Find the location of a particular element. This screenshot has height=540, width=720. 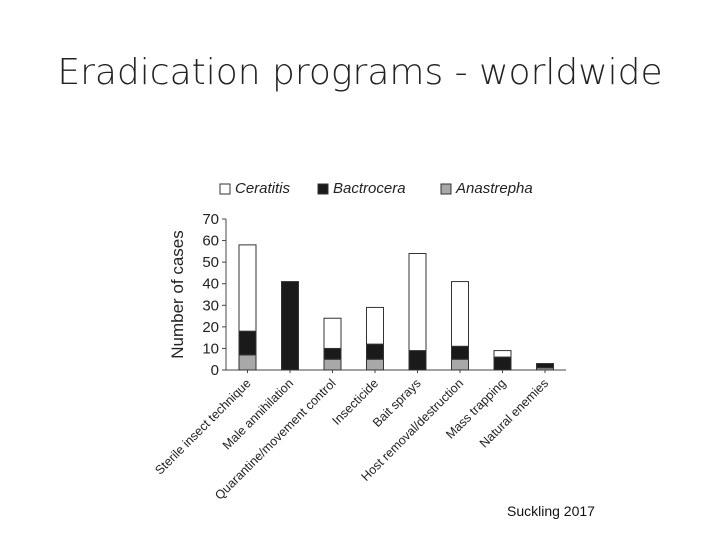

y-tick-label: 20 is located at coordinates (210, 327).